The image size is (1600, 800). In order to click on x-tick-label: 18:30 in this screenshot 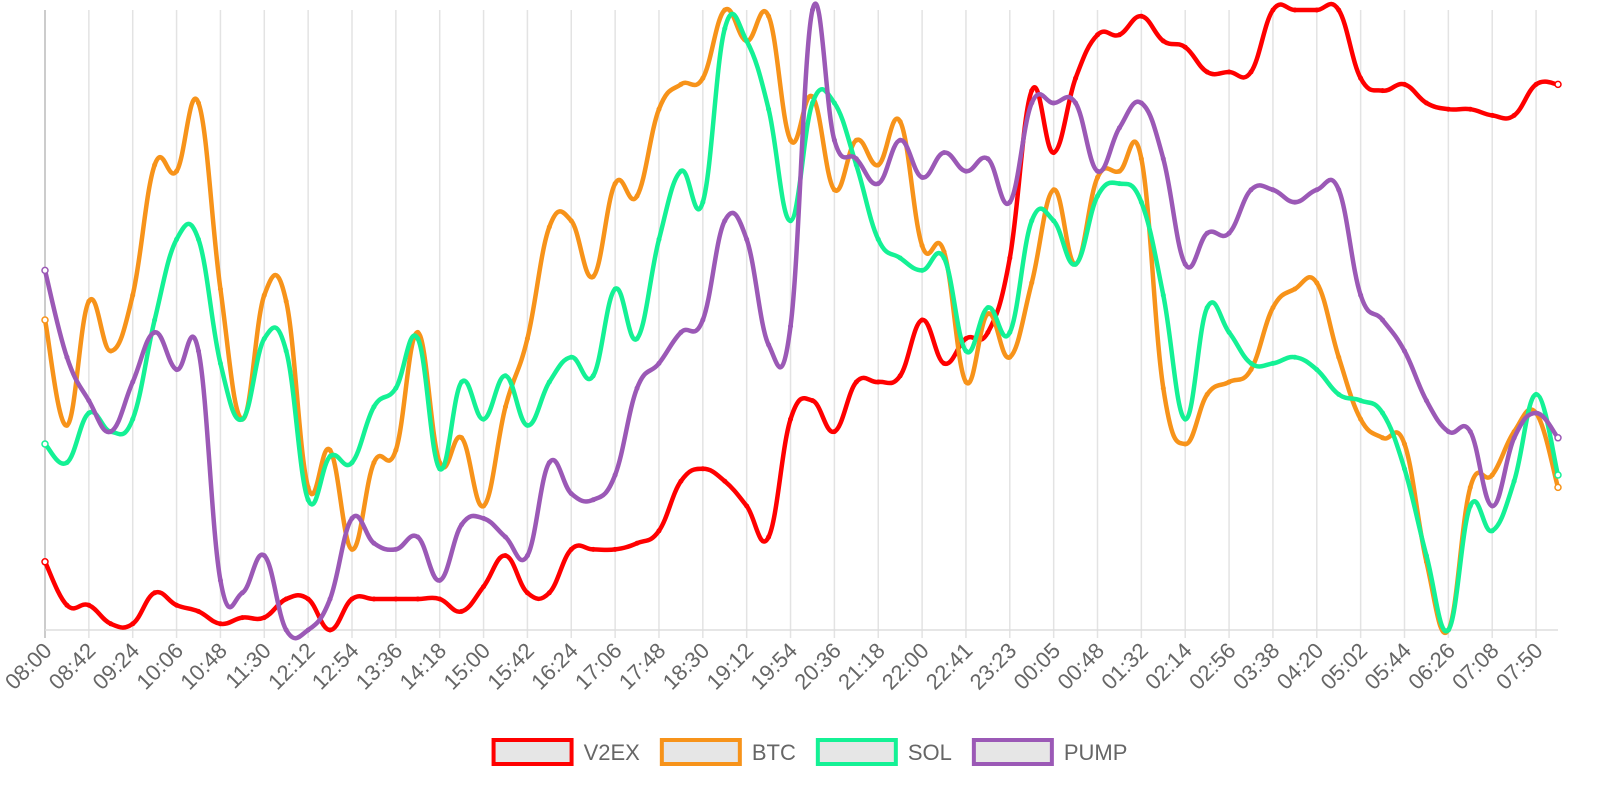, I will do `click(686, 666)`.